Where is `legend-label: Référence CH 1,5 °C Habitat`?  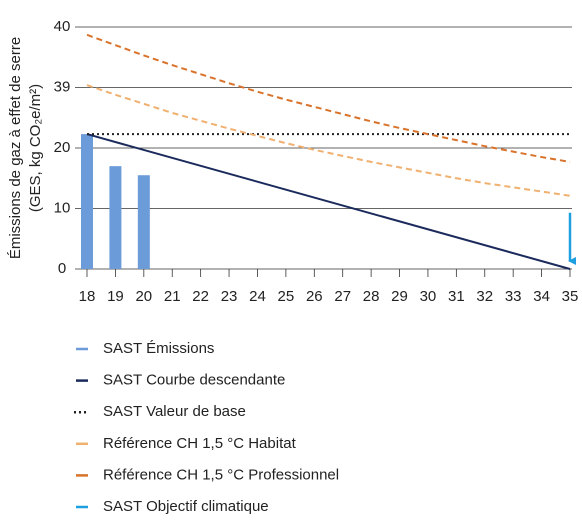
legend-label: Référence CH 1,5 °C Habitat is located at coordinates (200, 443).